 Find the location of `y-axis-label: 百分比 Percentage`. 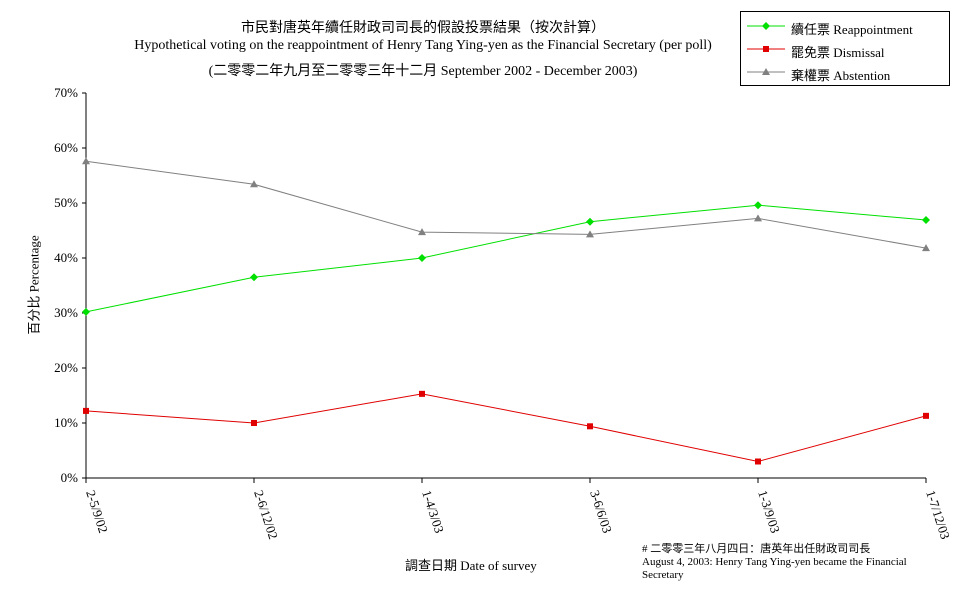

y-axis-label: 百分比 Percentage is located at coordinates (34, 285).